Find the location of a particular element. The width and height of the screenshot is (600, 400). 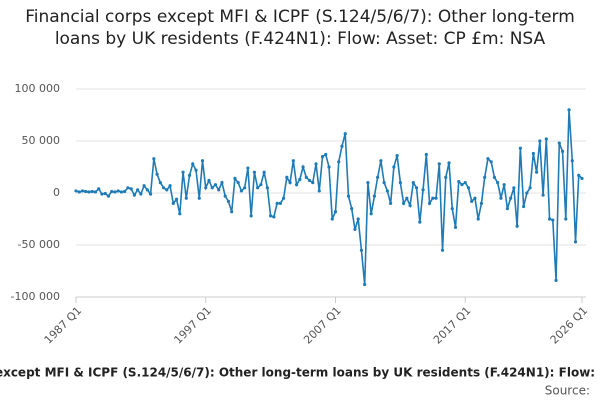

x-tick-label: 2007 Q1 is located at coordinates (322, 325).